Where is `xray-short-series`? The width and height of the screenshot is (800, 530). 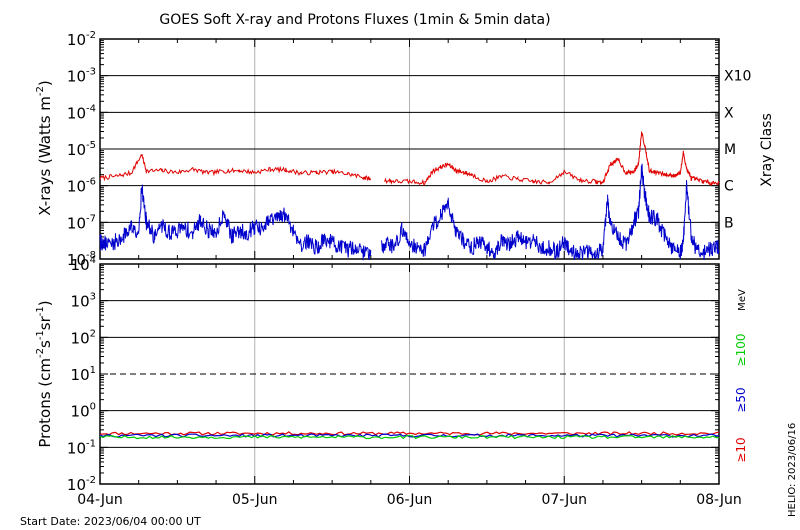
xray-short-series is located at coordinates (409, 212).